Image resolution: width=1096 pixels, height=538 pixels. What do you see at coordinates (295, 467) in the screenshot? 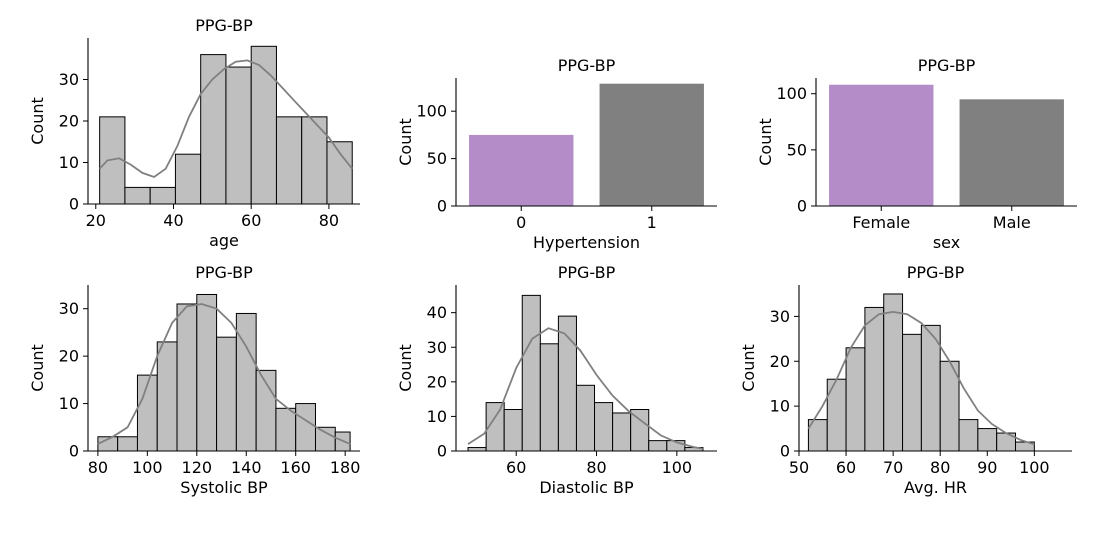
I see `x-tick-label: 160` at bounding box center [295, 467].